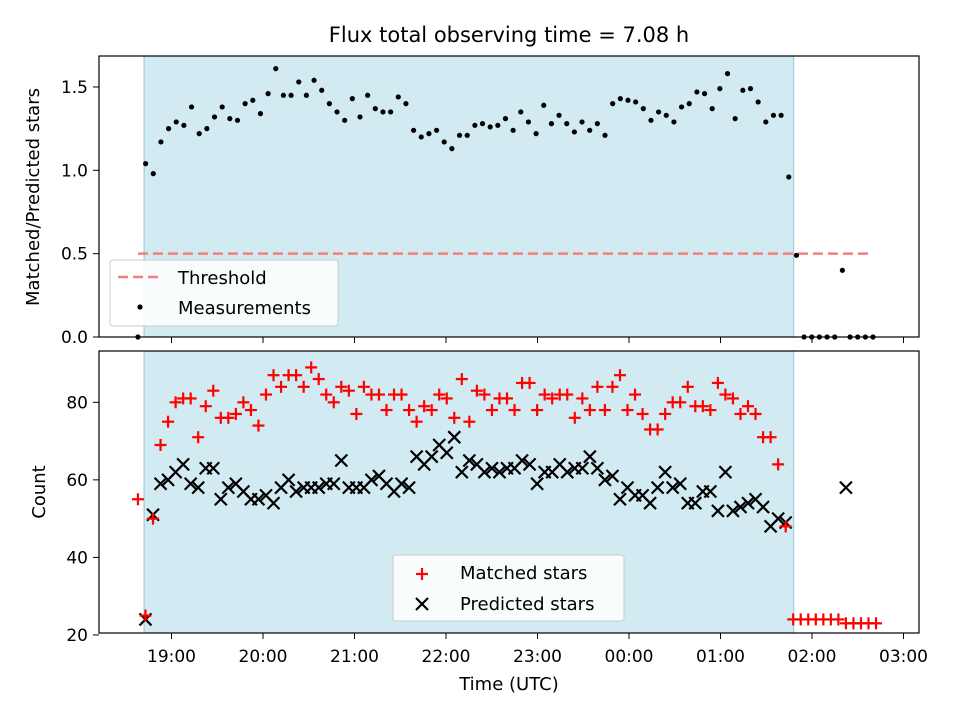 The image size is (960, 720). What do you see at coordinates (222, 278) in the screenshot?
I see `legend-threshold-label: Threshold` at bounding box center [222, 278].